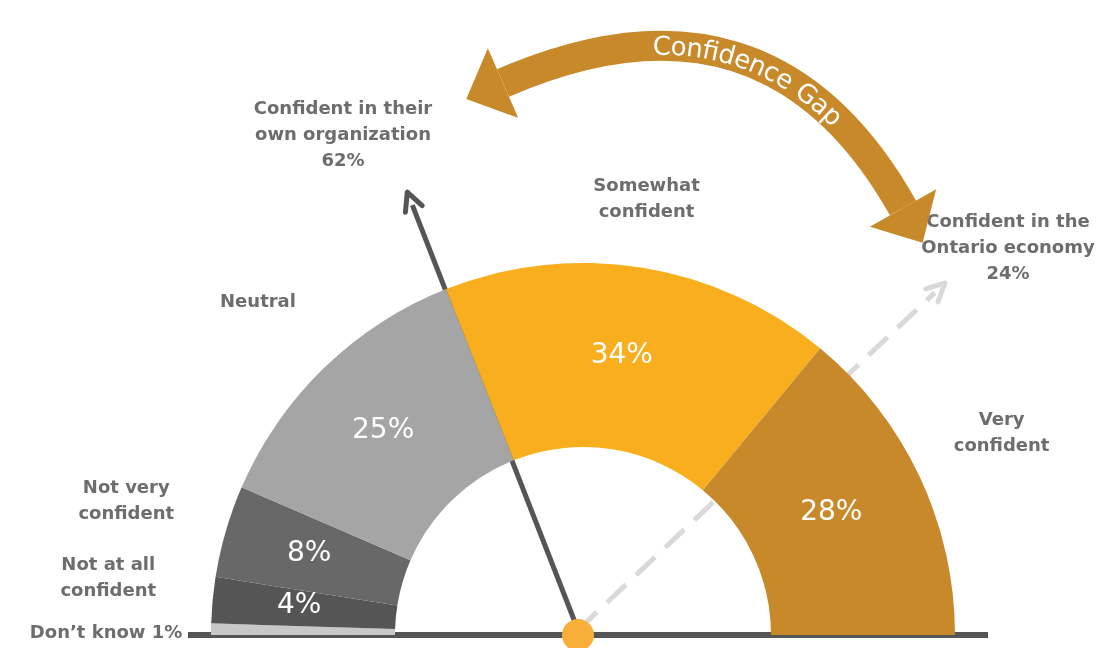 The image size is (1115, 650). I want to click on data-label: 8%, so click(309, 552).